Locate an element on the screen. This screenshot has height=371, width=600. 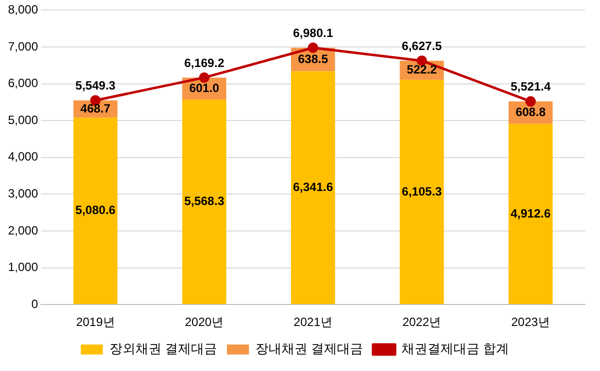
x-tick-label: 2019년 is located at coordinates (95, 322).